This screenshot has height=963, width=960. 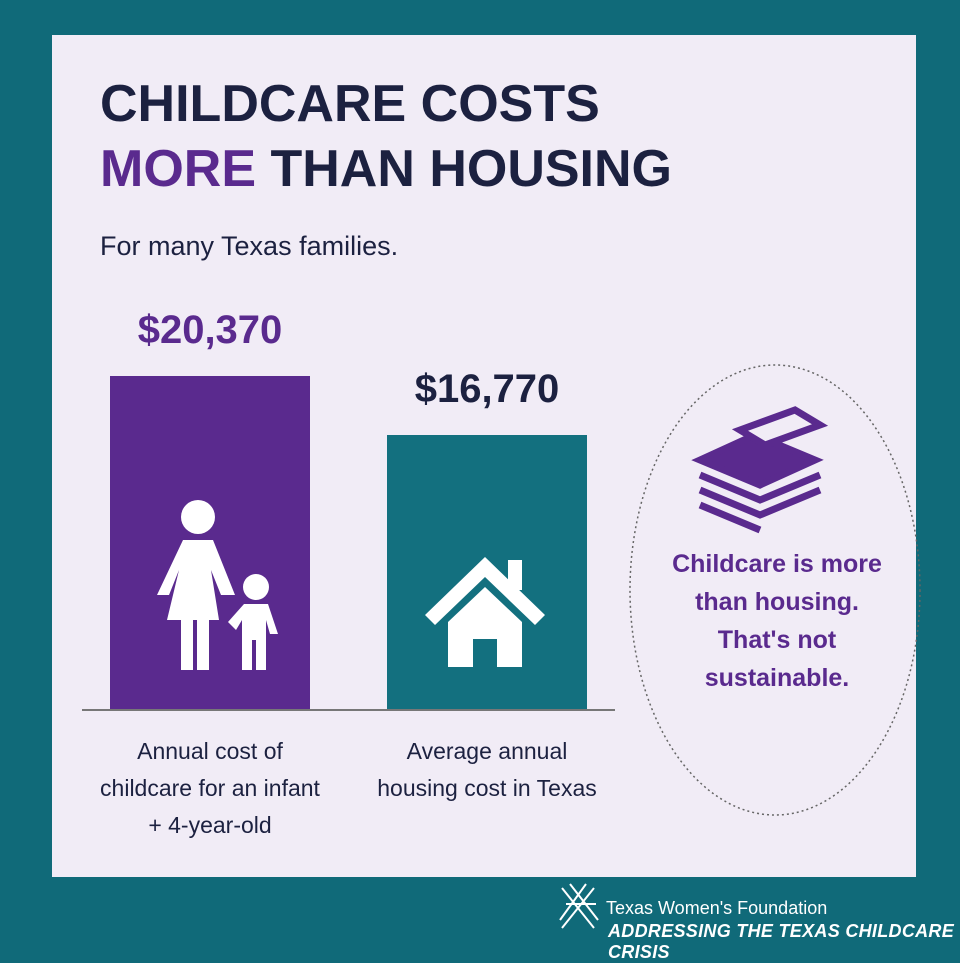 I want to click on footer-campaign: ADDRESSING THE TEXAS CHILDCARE CRISIS, so click(x=781, y=941).